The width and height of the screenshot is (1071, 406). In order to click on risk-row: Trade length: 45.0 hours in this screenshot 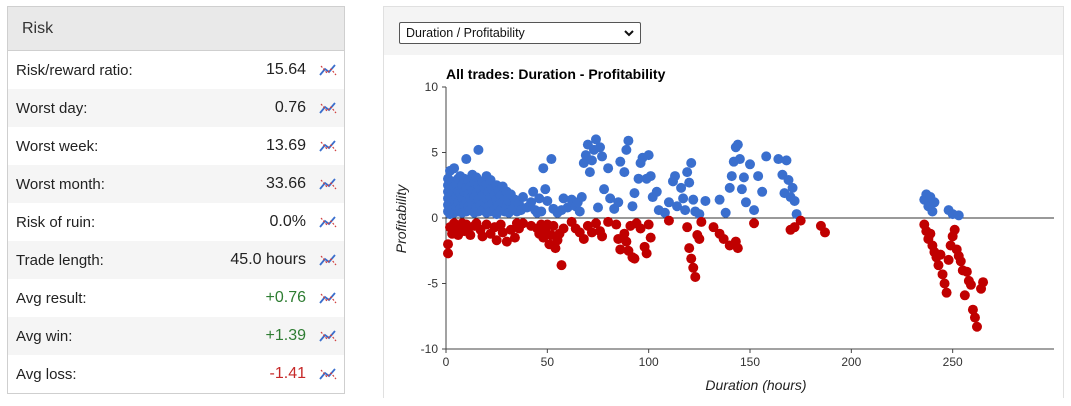, I will do `click(176, 260)`.